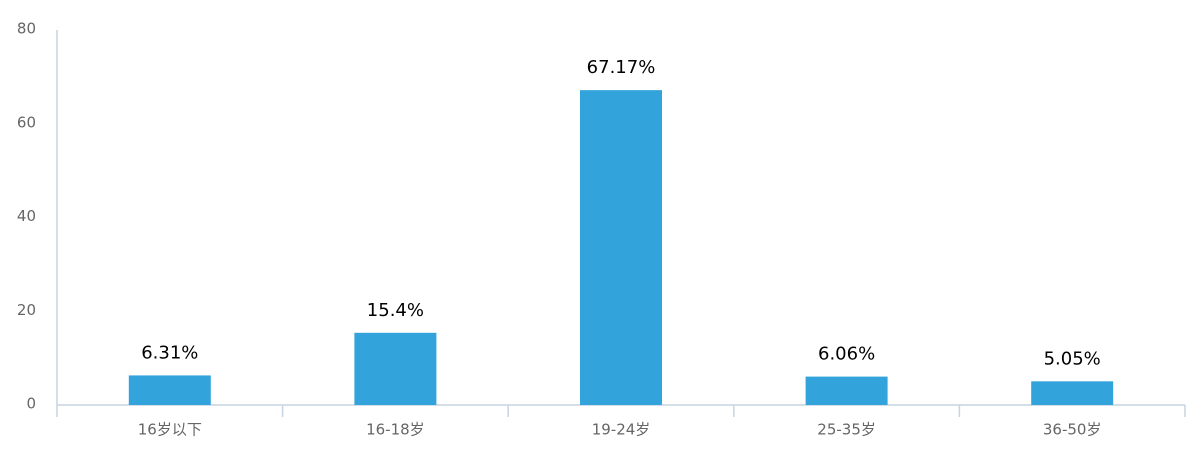 Image resolution: width=1204 pixels, height=459 pixels. Describe the element at coordinates (846, 354) in the screenshot. I see `value-label: 6.06%` at that location.